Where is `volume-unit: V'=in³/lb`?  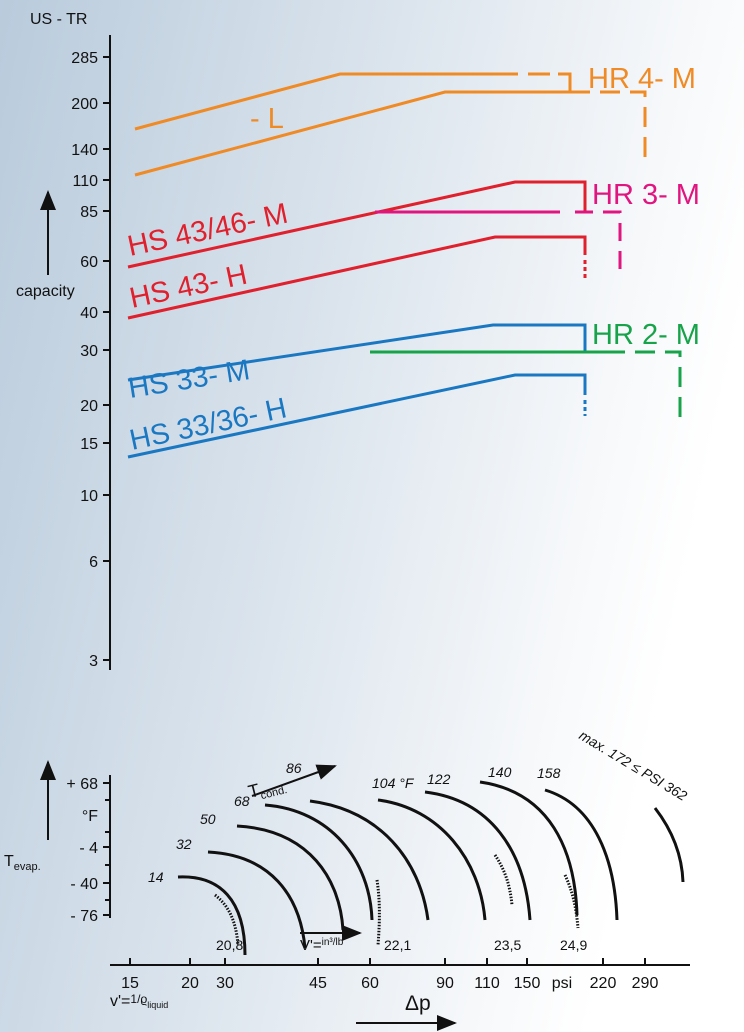
volume-unit: V'=in³/lb is located at coordinates (322, 945).